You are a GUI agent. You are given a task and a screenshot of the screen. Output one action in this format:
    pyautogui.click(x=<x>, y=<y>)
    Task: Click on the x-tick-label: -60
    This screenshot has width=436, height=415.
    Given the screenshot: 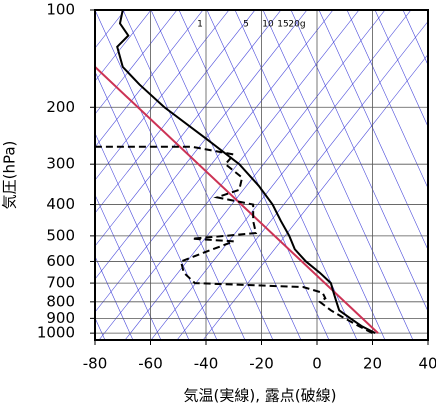 What is the action you would take?
    pyautogui.click(x=150, y=364)
    